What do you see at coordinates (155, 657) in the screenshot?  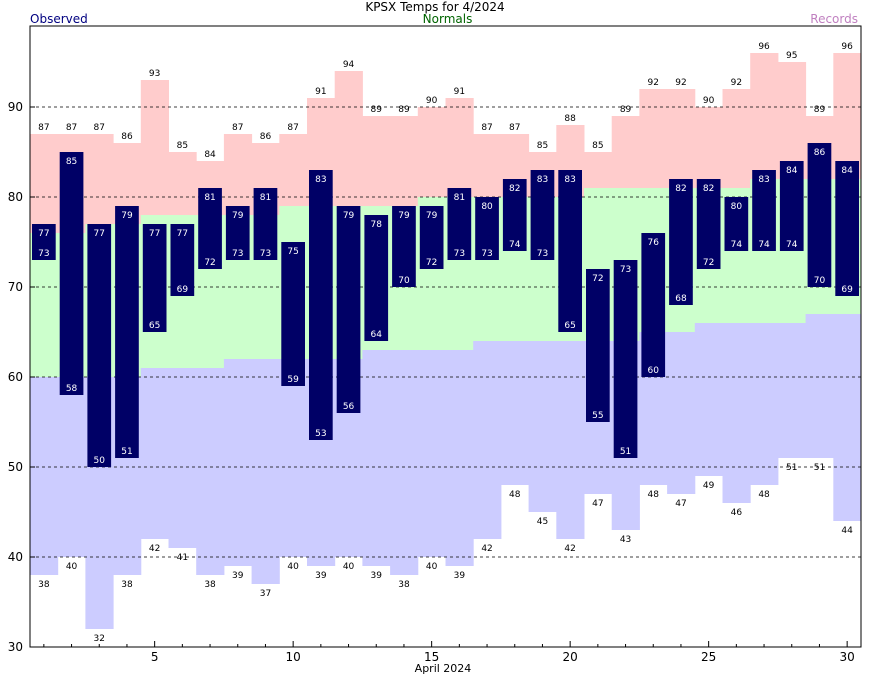 I see `x-tick-label: 5` at bounding box center [155, 657].